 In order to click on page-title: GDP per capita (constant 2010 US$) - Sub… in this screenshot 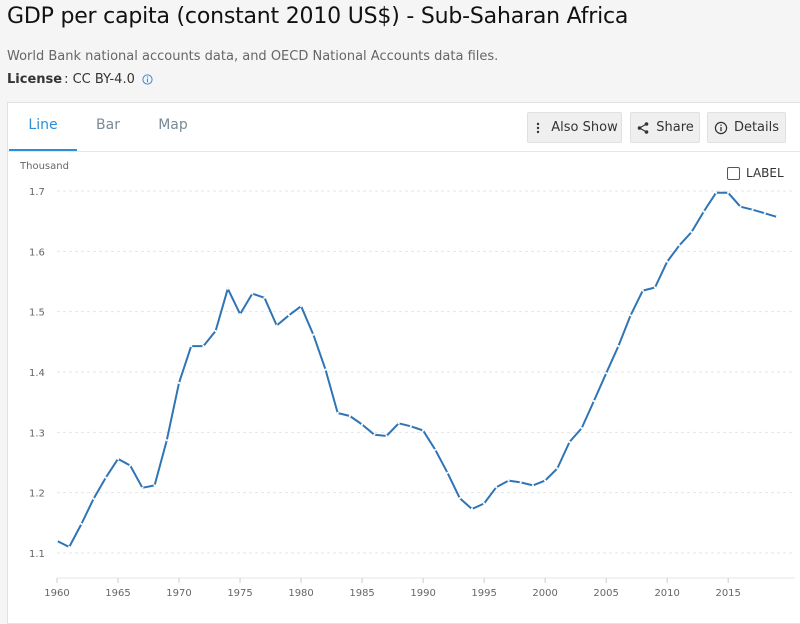, I will do `click(318, 16)`.